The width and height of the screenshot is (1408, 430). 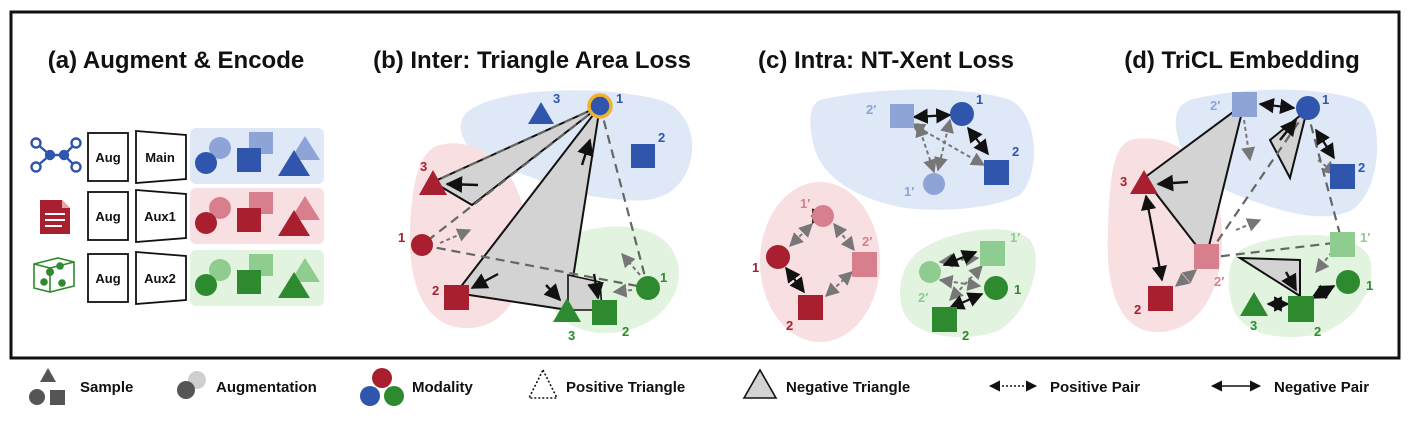 What do you see at coordinates (1095, 387) in the screenshot?
I see `svg-text: Positive Pair` at bounding box center [1095, 387].